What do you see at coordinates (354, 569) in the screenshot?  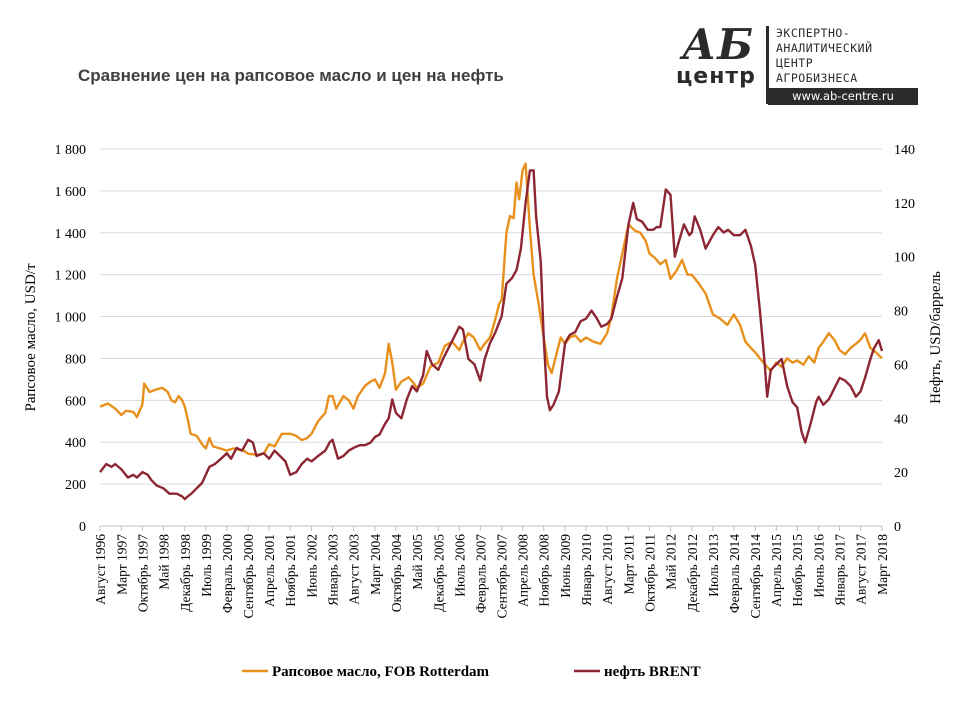 I see `x-tick-label: Август 2003` at bounding box center [354, 569].